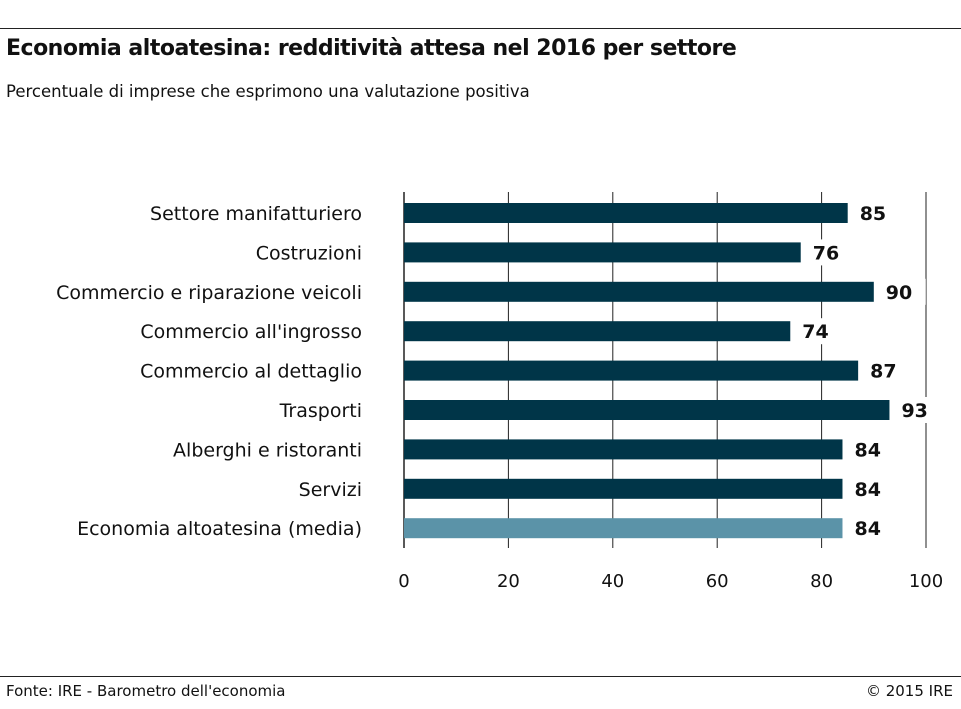 This screenshot has width=961, height=709. I want to click on value-label: 74, so click(815, 332).